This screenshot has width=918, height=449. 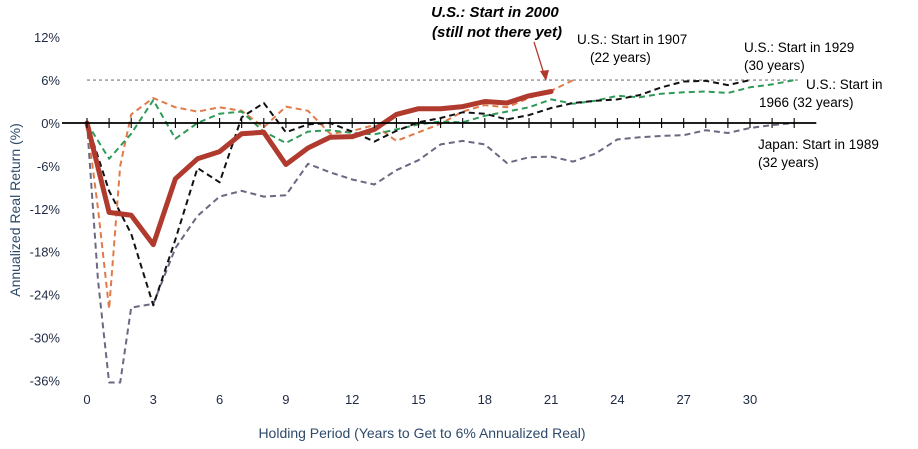 I want to click on x-tick-label: 15, so click(x=418, y=399).